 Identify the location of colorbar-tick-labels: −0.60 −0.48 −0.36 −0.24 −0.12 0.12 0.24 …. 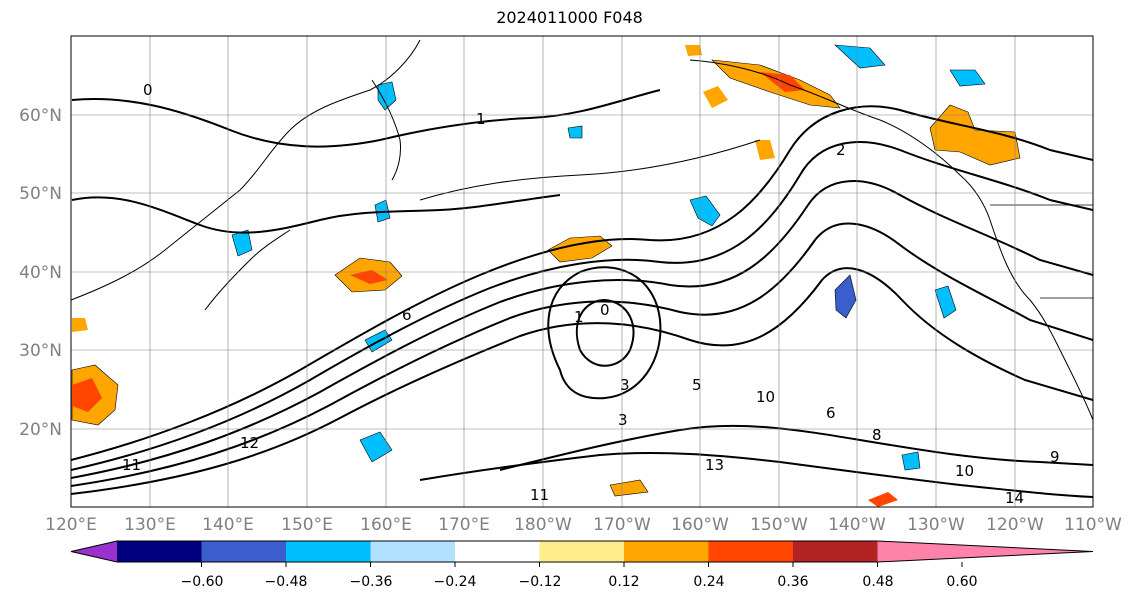
(579, 582).